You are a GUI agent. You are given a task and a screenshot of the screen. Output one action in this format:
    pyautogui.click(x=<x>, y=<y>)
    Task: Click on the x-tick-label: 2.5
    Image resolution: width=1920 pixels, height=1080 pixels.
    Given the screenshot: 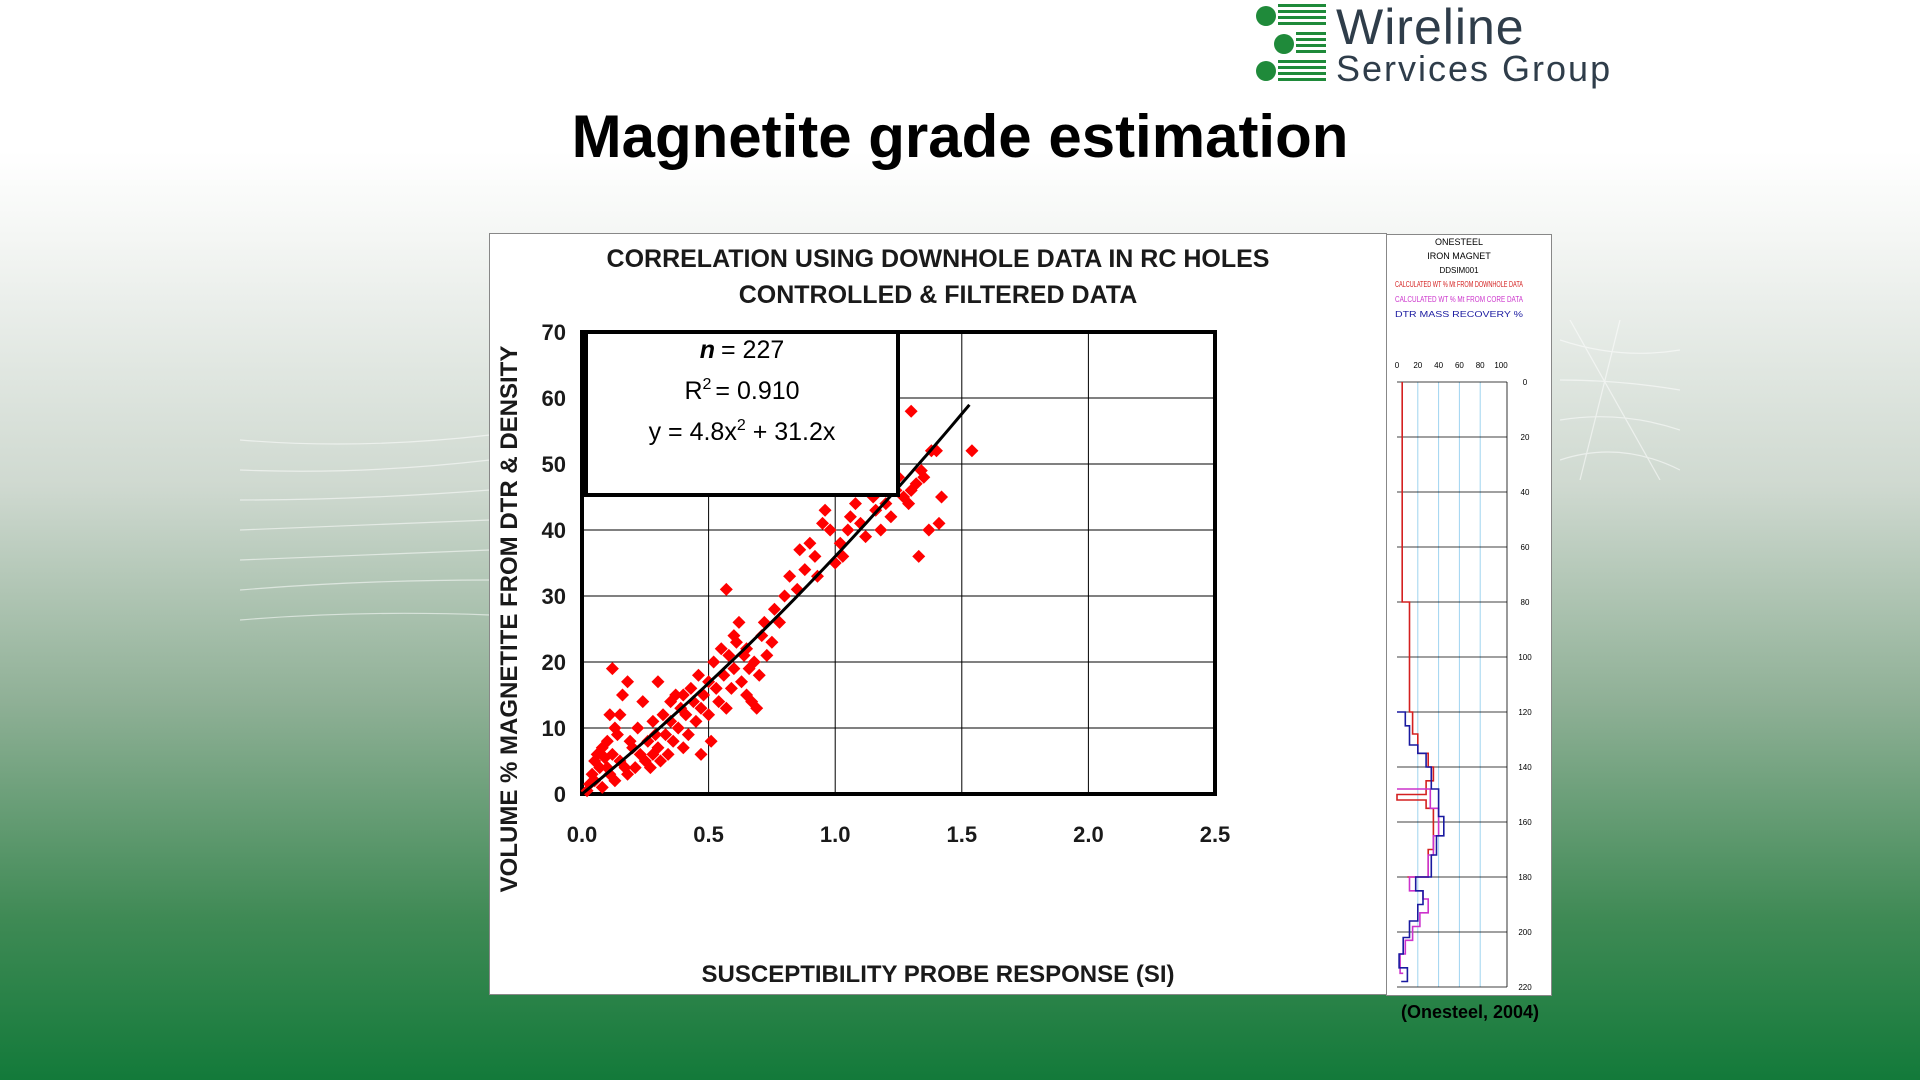 What is the action you would take?
    pyautogui.click(x=1215, y=834)
    